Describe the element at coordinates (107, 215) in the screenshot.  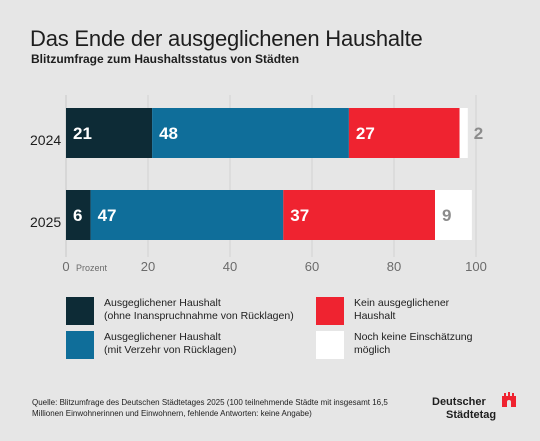
I see `data-label: 47` at that location.